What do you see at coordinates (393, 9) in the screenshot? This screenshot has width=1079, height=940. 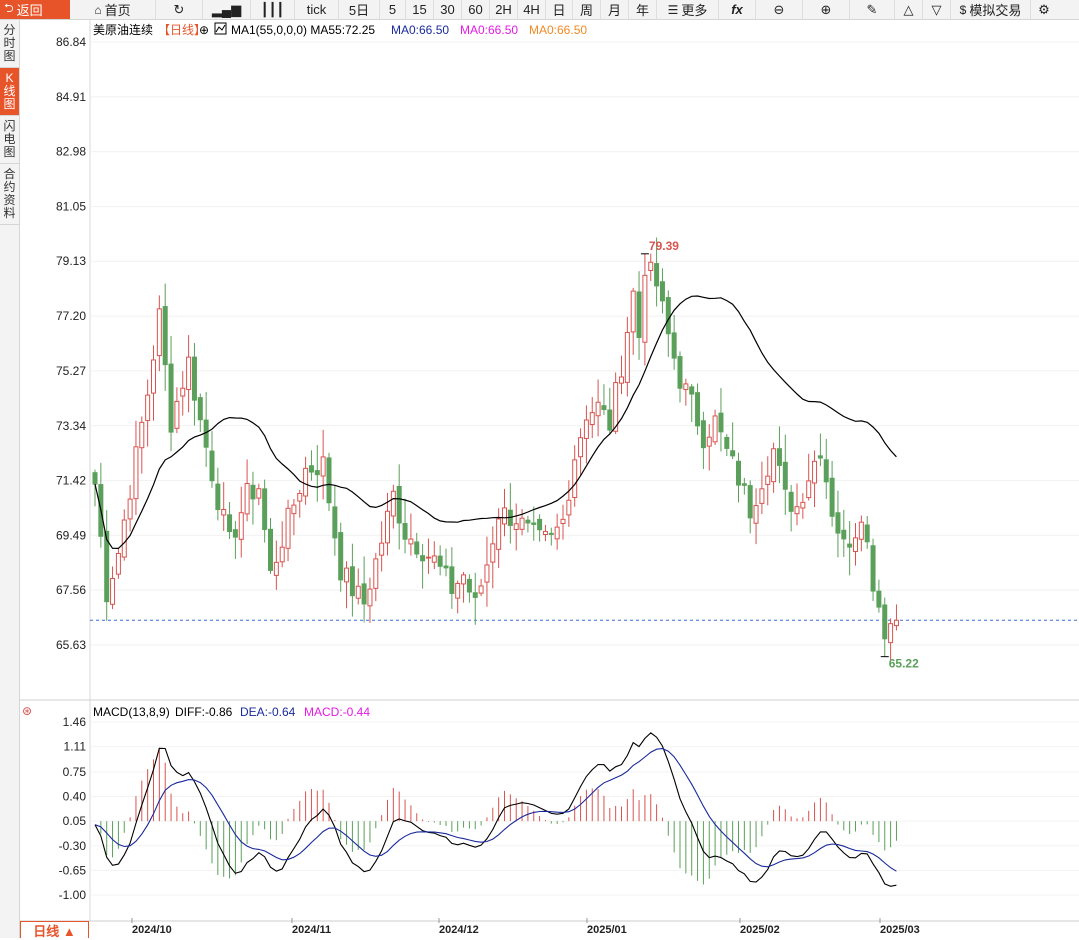 I see `period-5min: 5` at bounding box center [393, 9].